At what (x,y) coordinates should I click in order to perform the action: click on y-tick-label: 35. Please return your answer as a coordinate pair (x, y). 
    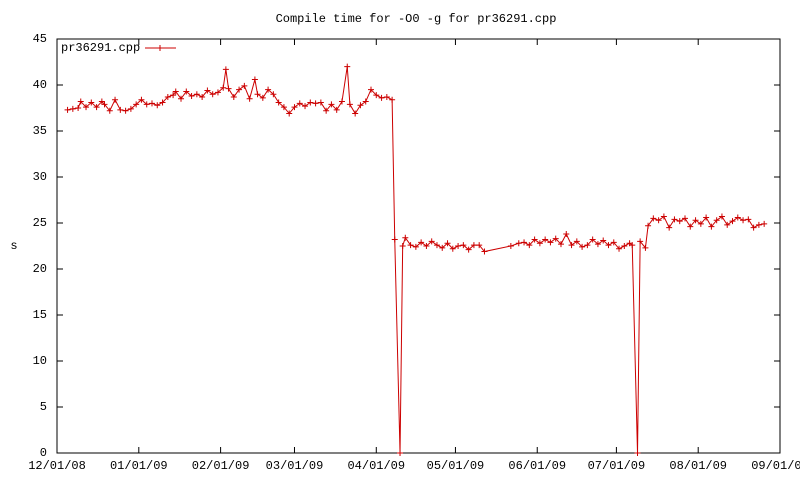
    Looking at the image, I should click on (40, 131).